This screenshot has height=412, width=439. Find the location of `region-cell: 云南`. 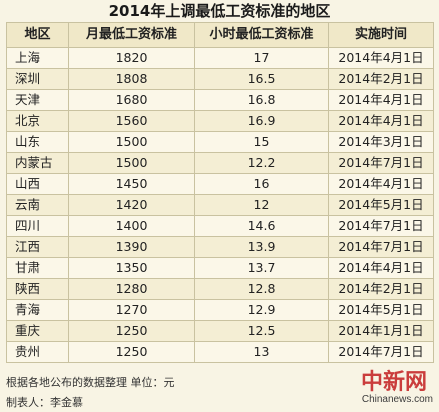

region-cell: 云南 is located at coordinates (37, 205).